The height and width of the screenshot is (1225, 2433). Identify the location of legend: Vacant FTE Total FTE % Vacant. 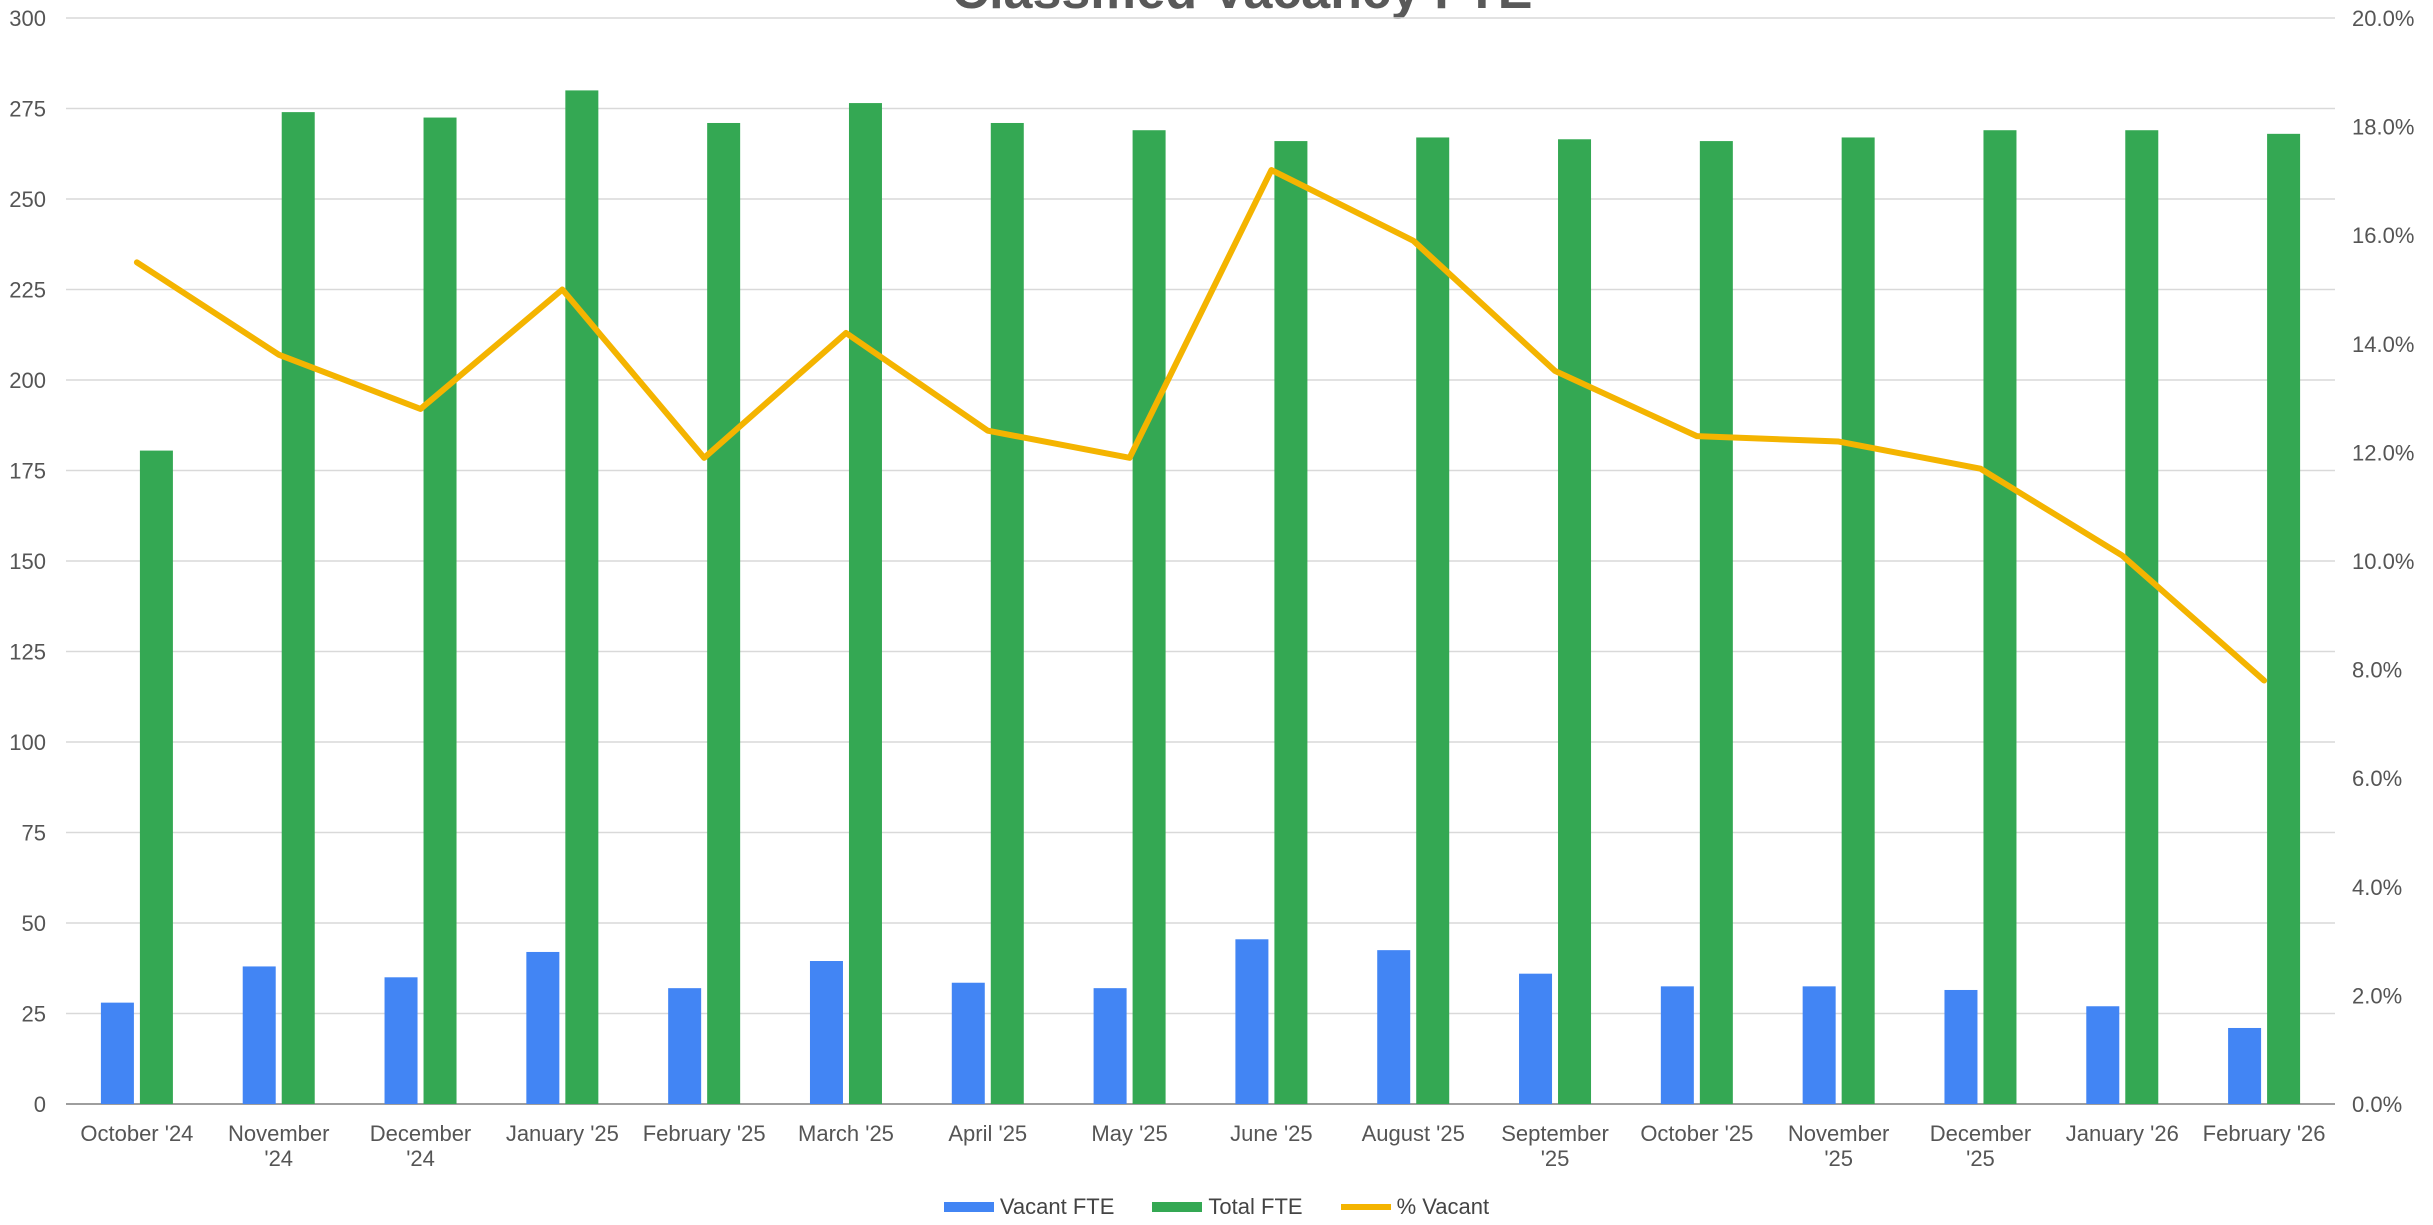
(1216, 1207).